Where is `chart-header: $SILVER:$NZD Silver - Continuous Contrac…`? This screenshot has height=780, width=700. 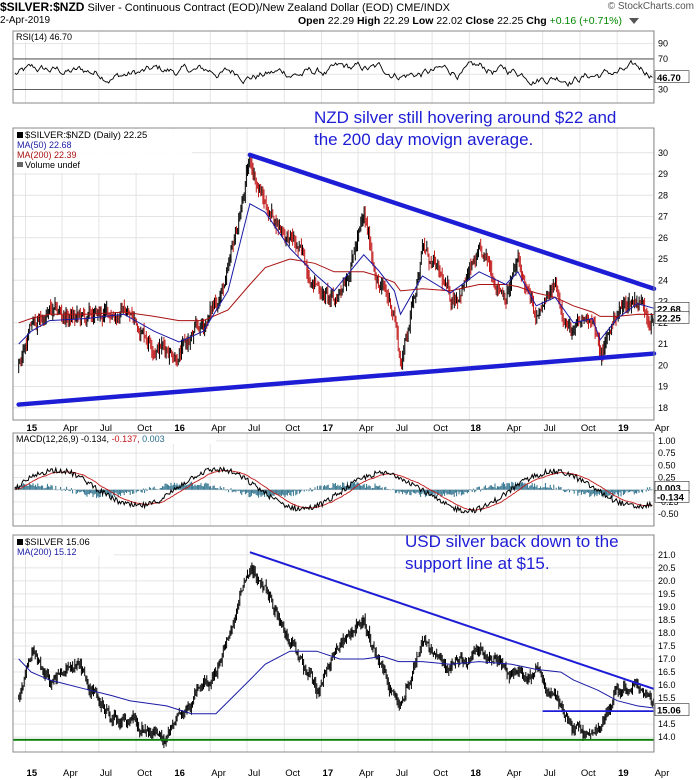 chart-header: $SILVER:$NZD Silver - Continuous Contrac… is located at coordinates (350, 8).